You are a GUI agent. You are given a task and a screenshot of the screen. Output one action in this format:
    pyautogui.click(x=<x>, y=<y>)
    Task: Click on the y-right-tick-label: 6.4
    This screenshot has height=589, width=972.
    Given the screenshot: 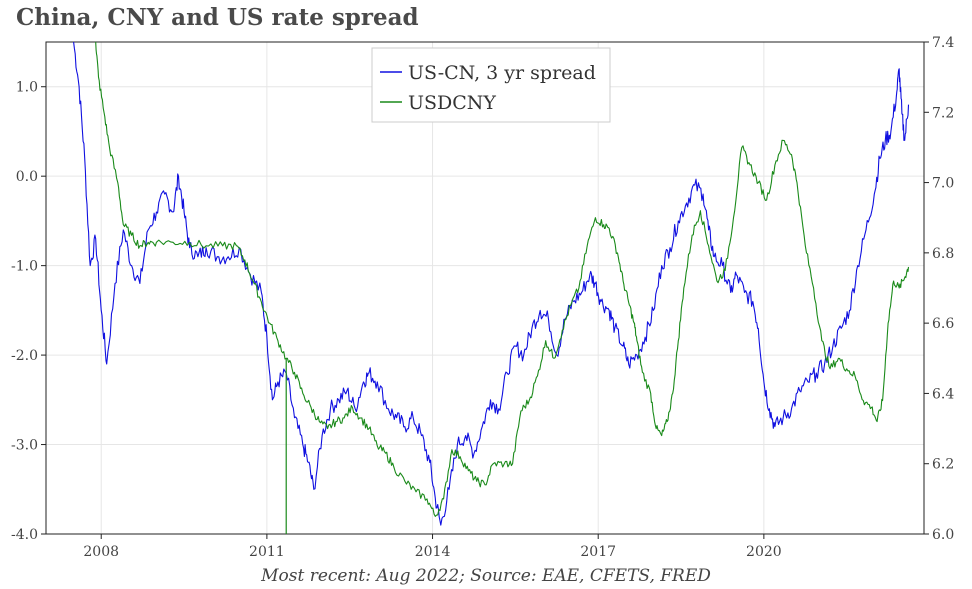 What is the action you would take?
    pyautogui.click(x=943, y=394)
    